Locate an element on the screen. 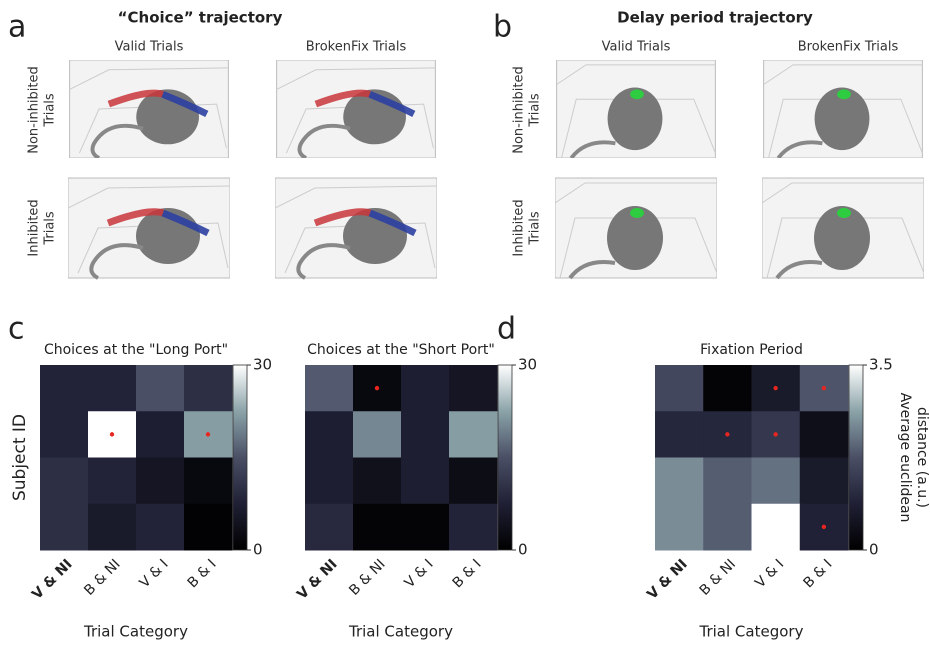 This screenshot has height=645, width=930. colorbar-label: distance (a.u.) is located at coordinates (922, 457).